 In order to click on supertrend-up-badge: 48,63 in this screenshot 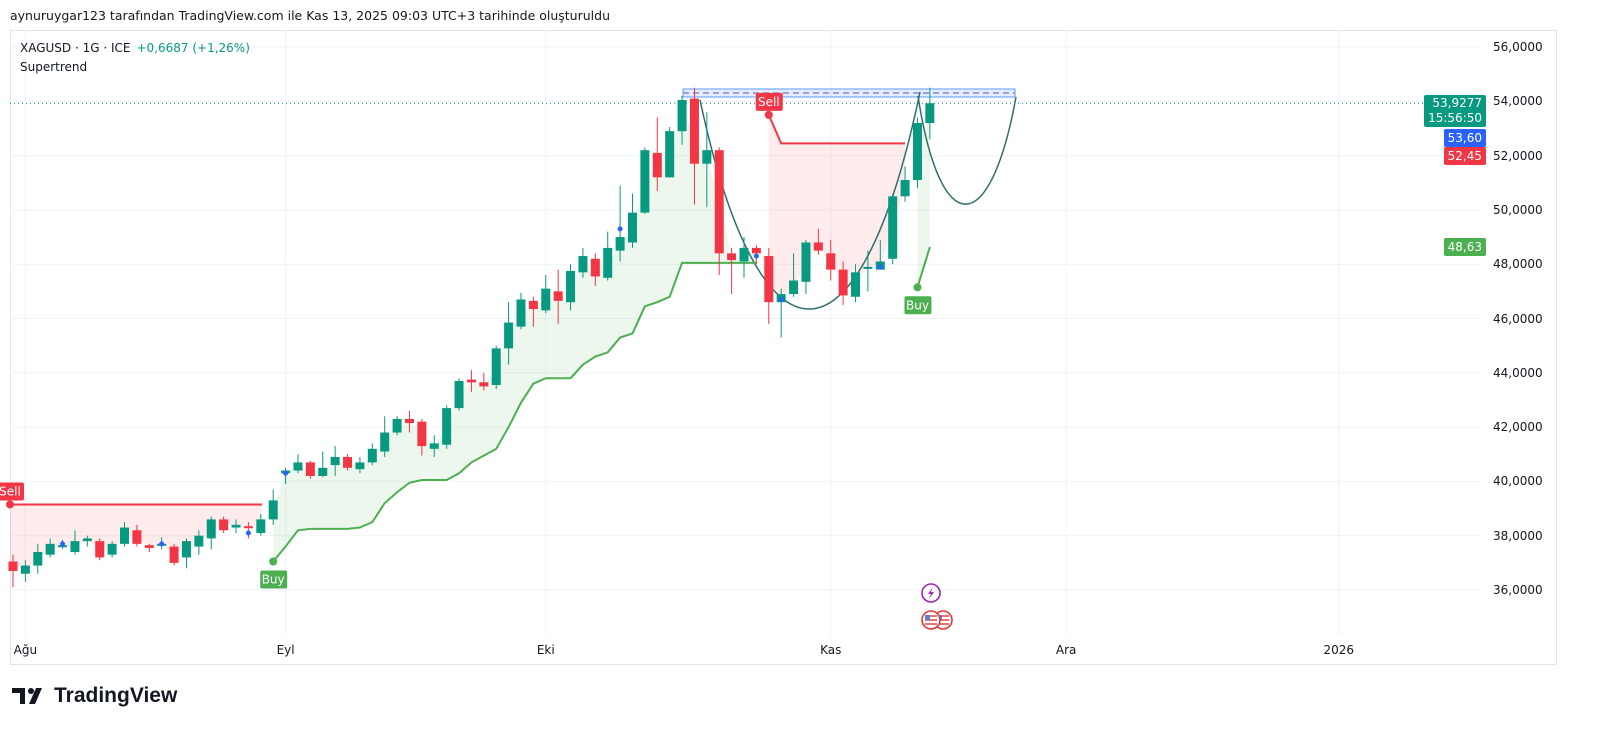, I will do `click(1464, 247)`.